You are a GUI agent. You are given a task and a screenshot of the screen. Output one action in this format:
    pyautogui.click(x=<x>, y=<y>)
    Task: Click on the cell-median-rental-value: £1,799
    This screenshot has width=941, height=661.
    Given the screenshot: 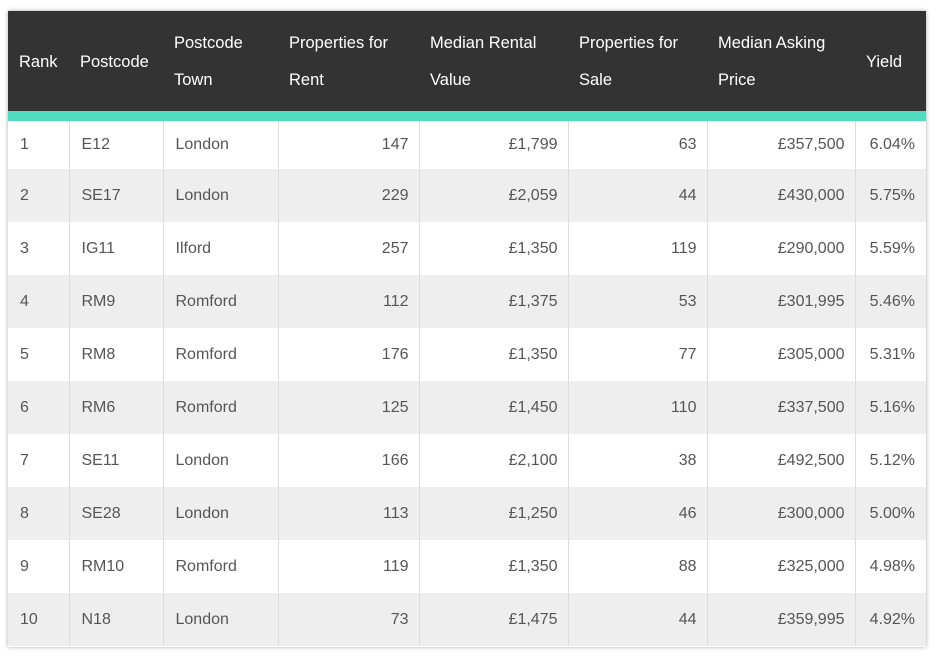 What is the action you would take?
    pyautogui.click(x=494, y=142)
    